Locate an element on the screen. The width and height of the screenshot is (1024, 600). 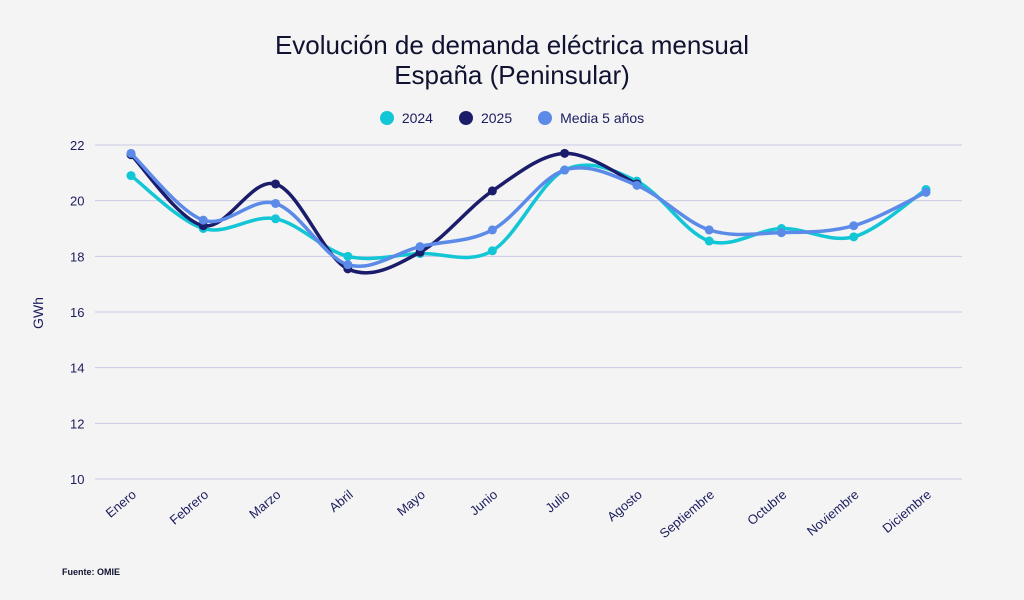
data-point-media-5-anos-junio is located at coordinates (492, 230).